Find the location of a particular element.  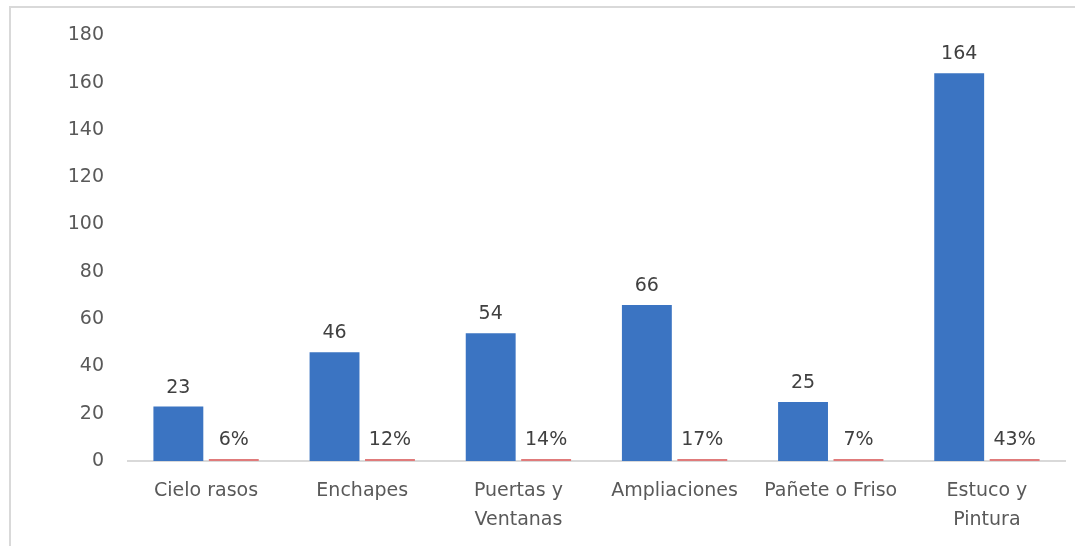

x-tick-label: Enchapes is located at coordinates (362, 489).